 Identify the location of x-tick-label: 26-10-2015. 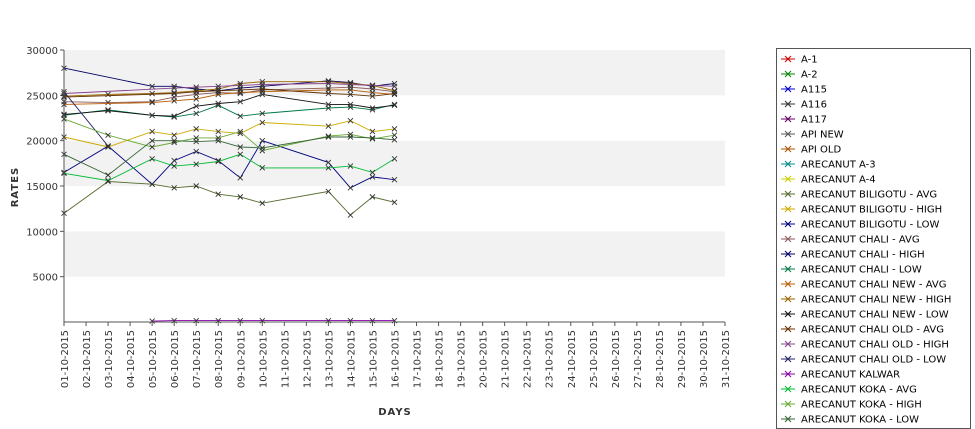
(616, 359).